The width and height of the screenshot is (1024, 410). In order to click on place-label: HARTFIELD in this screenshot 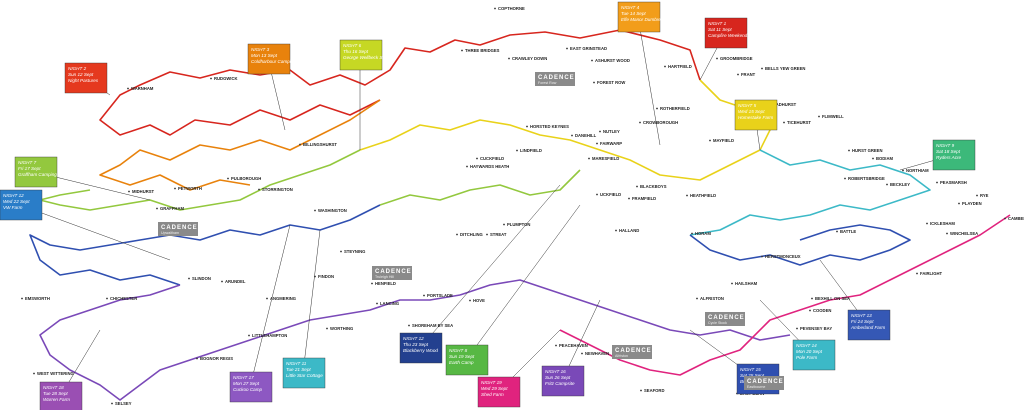, I will do `click(680, 66)`.